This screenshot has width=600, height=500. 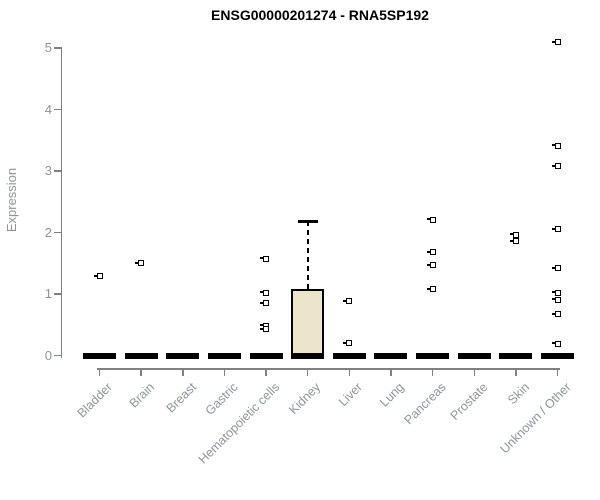 What do you see at coordinates (469, 401) in the screenshot?
I see `x-tick-label: Prostate` at bounding box center [469, 401].